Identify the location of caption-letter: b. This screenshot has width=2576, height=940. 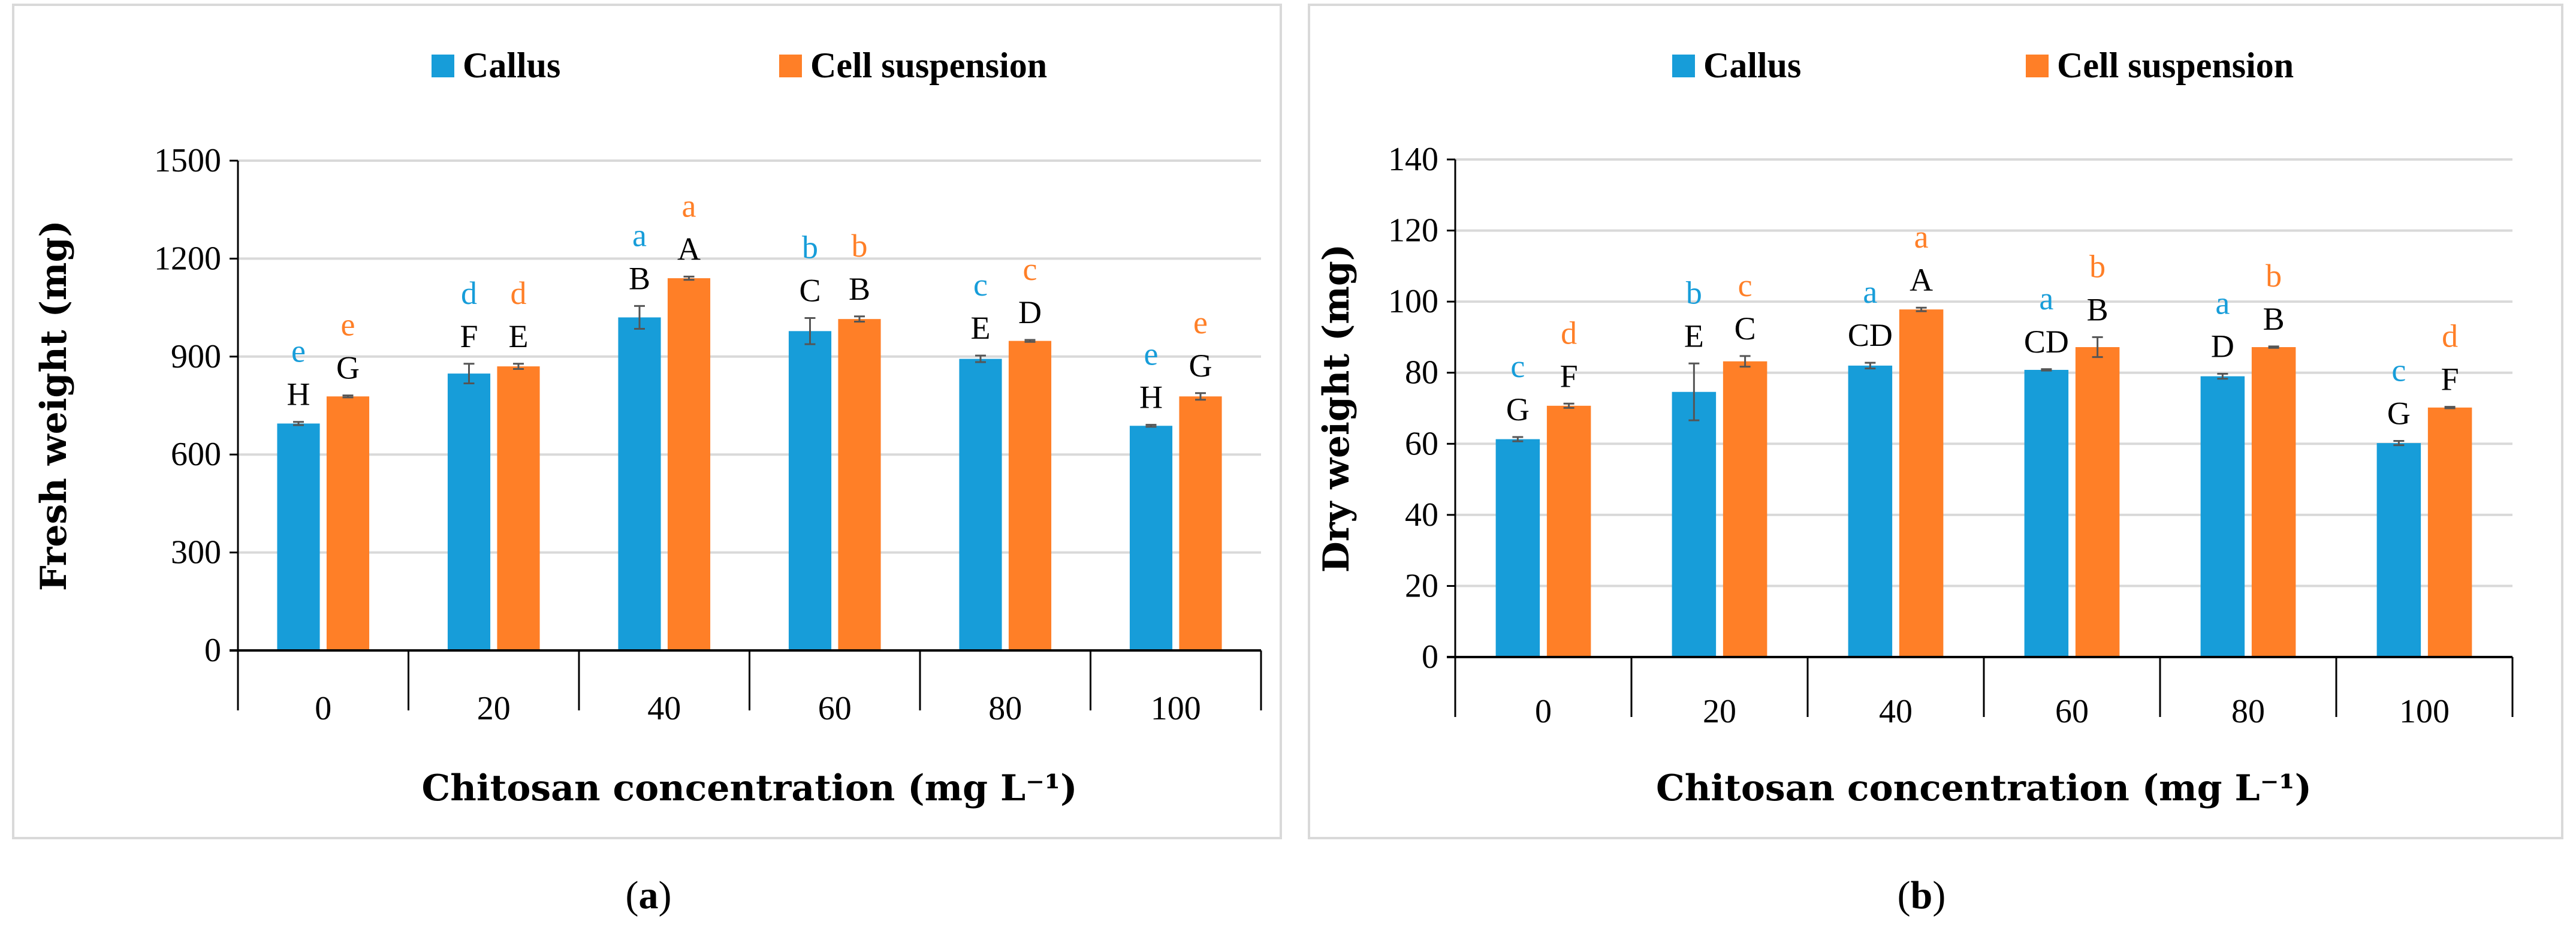
(1922, 895).